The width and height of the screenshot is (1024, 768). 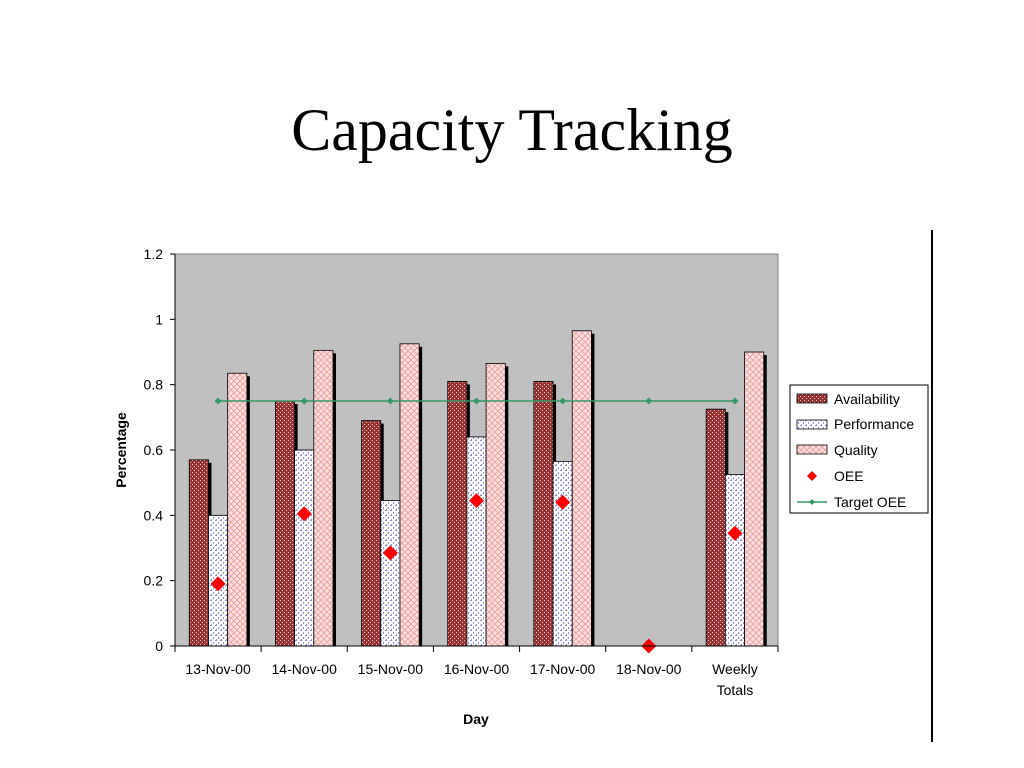 What do you see at coordinates (154, 385) in the screenshot?
I see `y-tick-label: 0.8` at bounding box center [154, 385].